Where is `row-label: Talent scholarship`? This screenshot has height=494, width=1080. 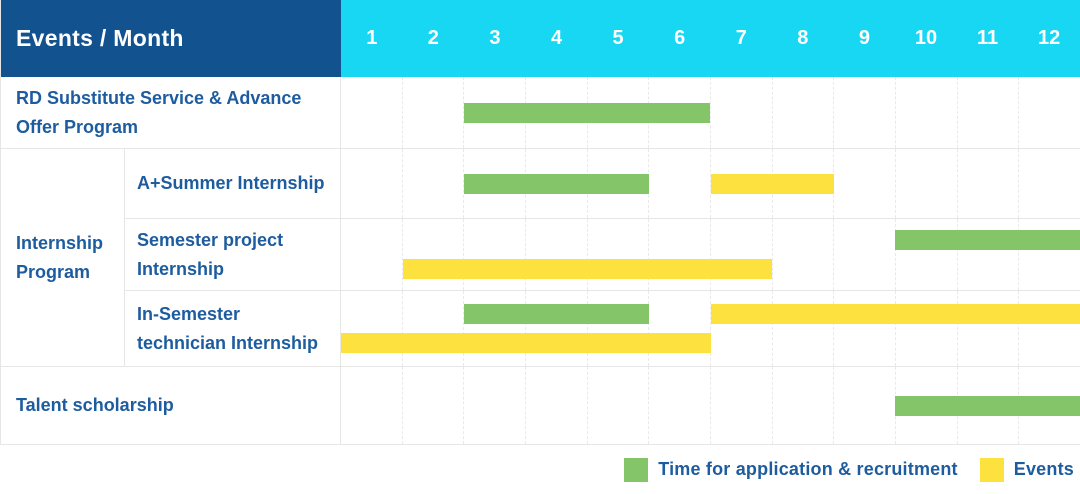
row-label: Talent scholarship is located at coordinates (171, 406).